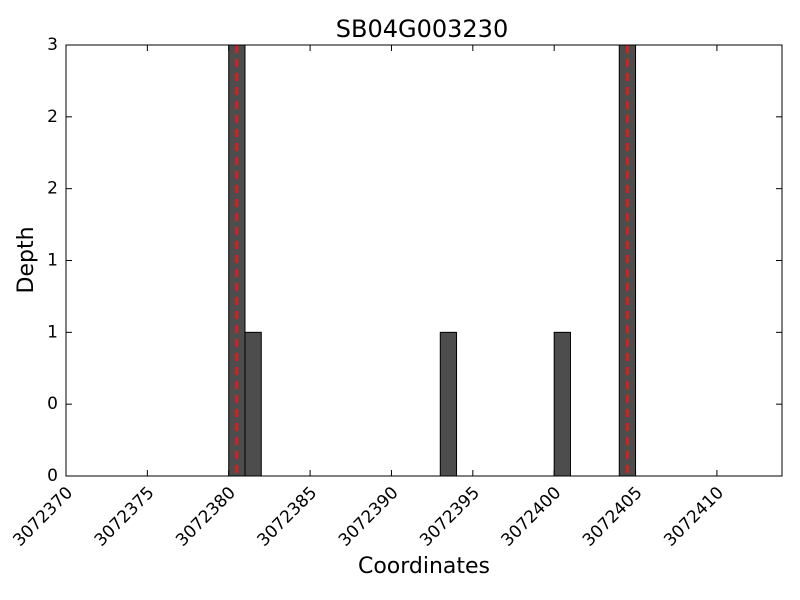 The width and height of the screenshot is (800, 600). What do you see at coordinates (694, 517) in the screenshot?
I see `x-tick-label: 3072410` at bounding box center [694, 517].